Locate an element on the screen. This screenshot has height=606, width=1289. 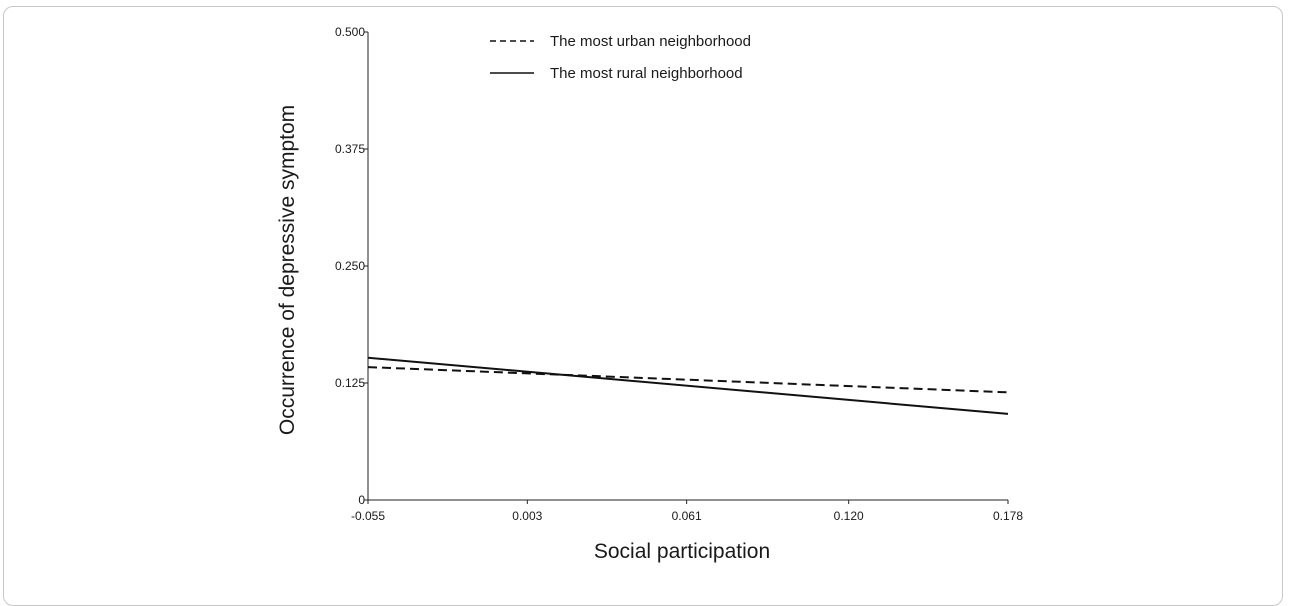
rural-series-line is located at coordinates (688, 385).